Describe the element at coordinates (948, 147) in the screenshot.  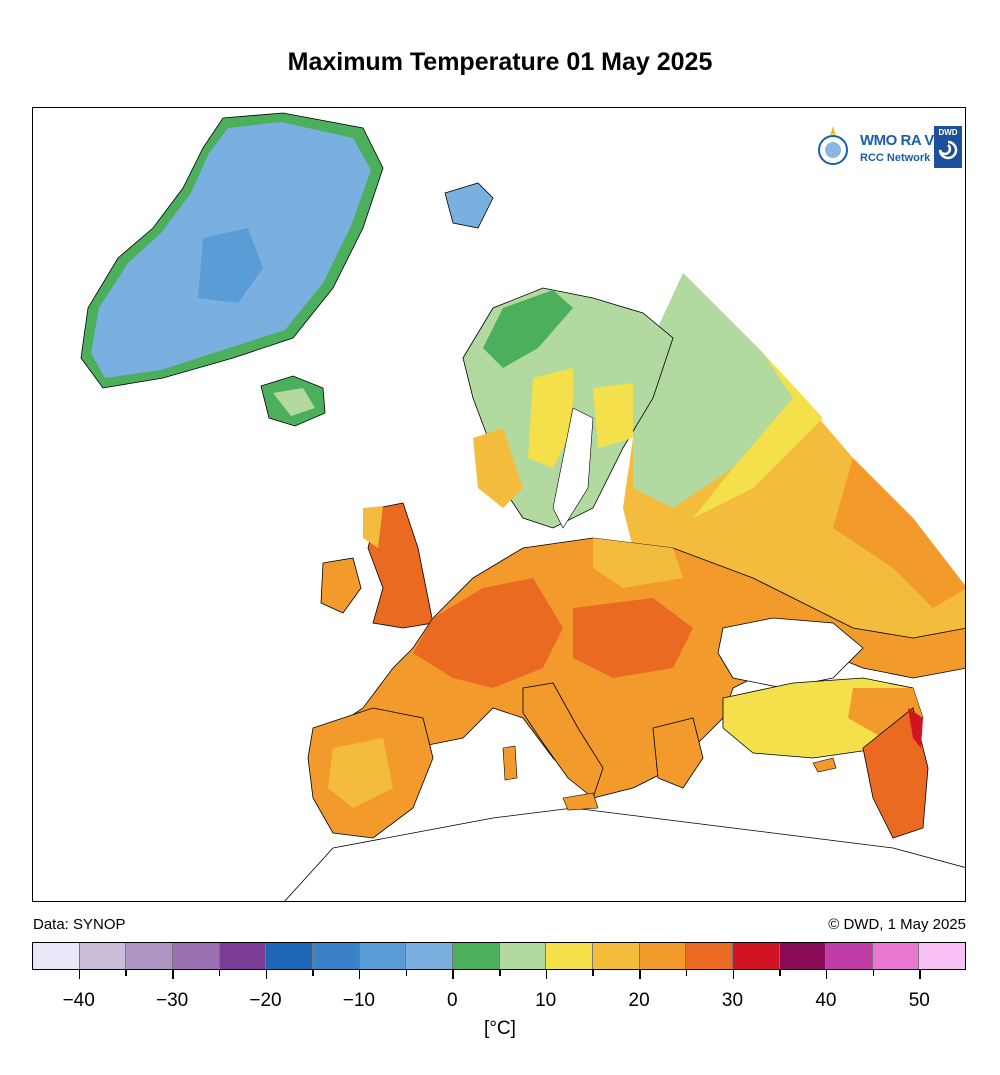
I see `dwd-logo-icon: DWD` at that location.